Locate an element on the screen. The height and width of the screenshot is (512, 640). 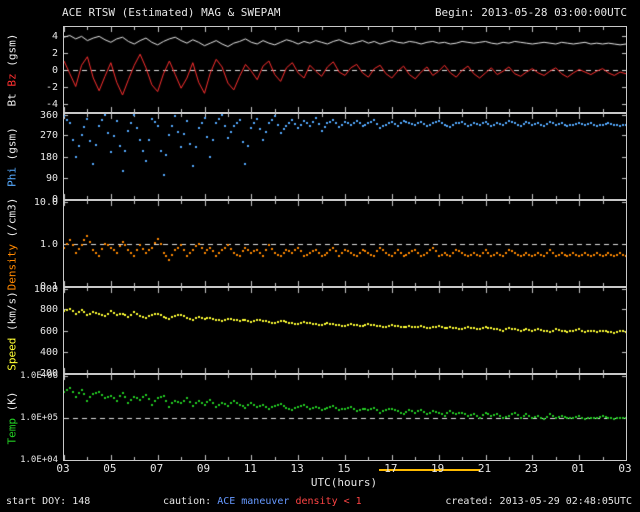
x-tick-label: 13 is located at coordinates (297, 468).